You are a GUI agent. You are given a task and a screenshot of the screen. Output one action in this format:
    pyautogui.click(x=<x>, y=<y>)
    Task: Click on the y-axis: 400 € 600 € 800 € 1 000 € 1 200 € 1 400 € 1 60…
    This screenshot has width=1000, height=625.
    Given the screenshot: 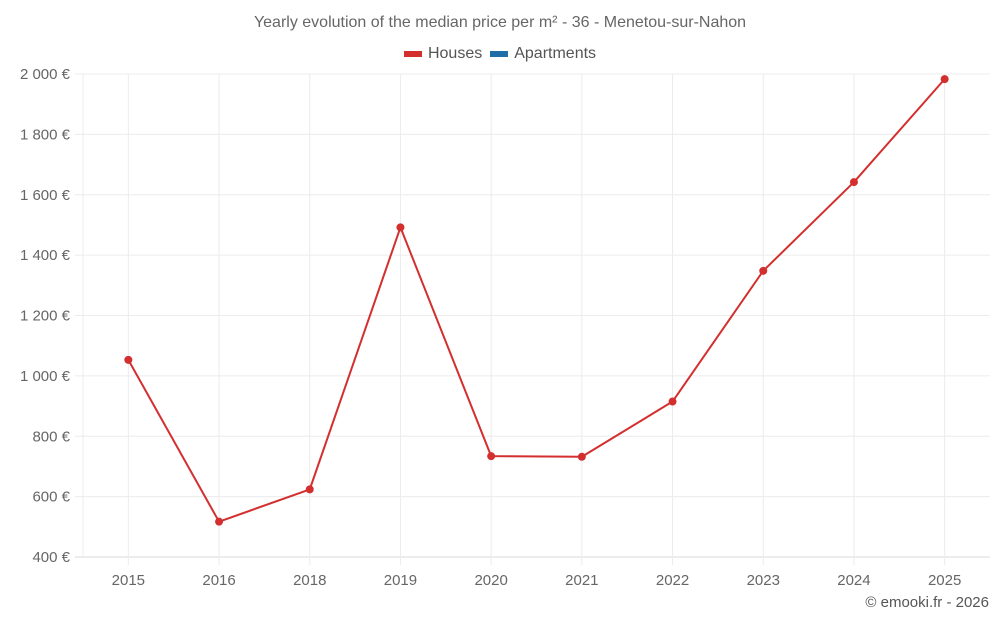 What is the action you would take?
    pyautogui.click(x=45, y=316)
    